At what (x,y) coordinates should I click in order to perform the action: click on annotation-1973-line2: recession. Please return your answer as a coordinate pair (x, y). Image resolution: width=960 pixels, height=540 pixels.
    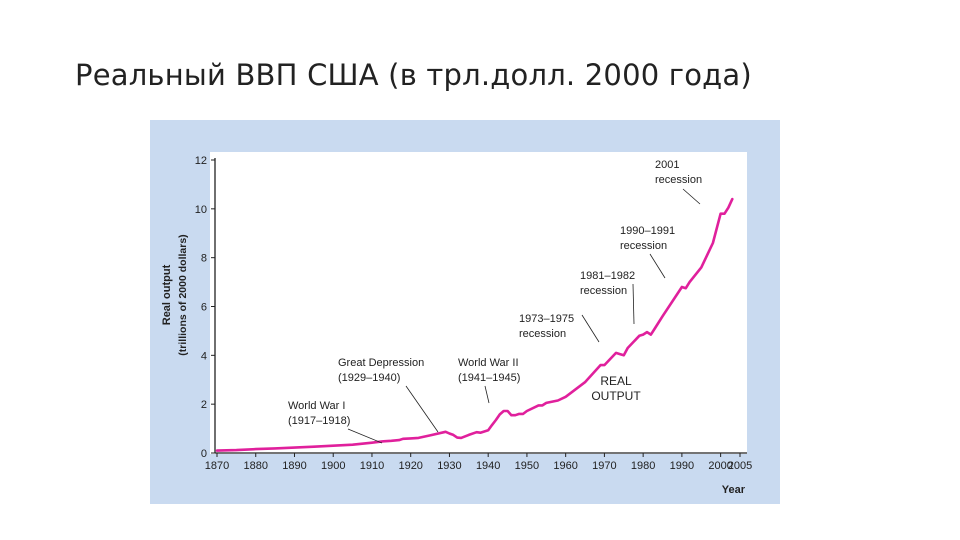
    Looking at the image, I should click on (542, 334).